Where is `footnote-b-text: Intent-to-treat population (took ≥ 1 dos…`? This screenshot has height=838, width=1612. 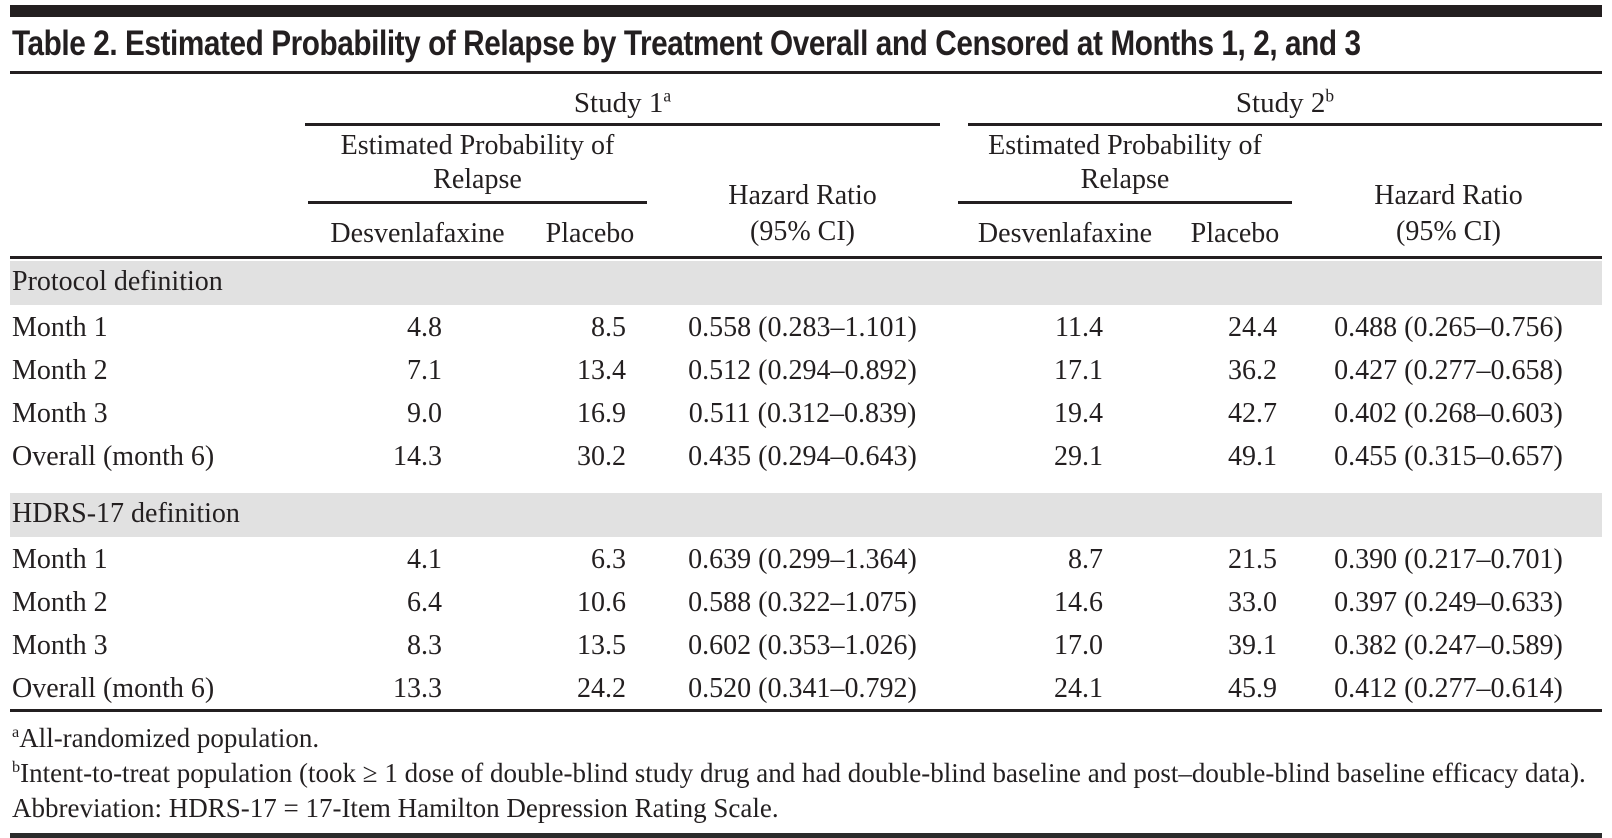 footnote-b-text: Intent-to-treat population (took ≥ 1 dos… is located at coordinates (803, 773).